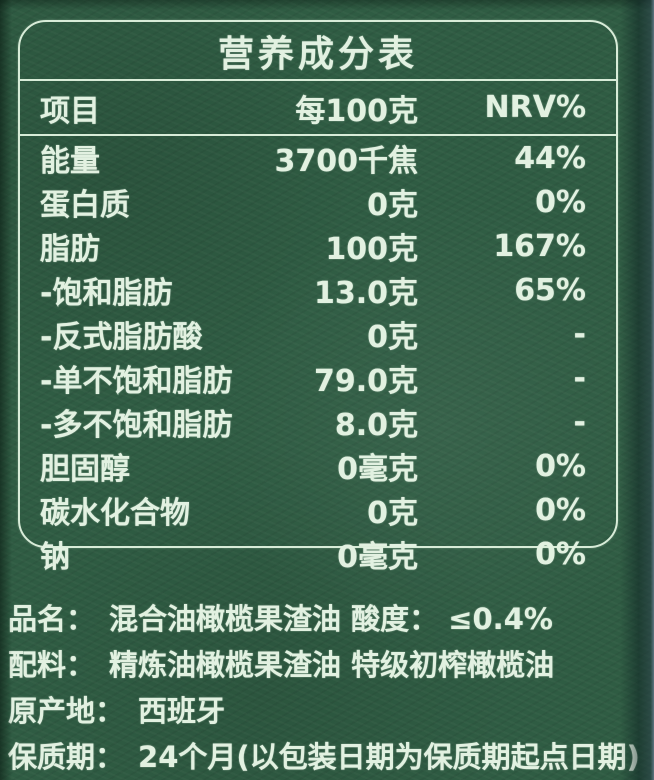 The width and height of the screenshot is (654, 780). Describe the element at coordinates (52, 665) in the screenshot. I see `info-label: 配料：` at that location.